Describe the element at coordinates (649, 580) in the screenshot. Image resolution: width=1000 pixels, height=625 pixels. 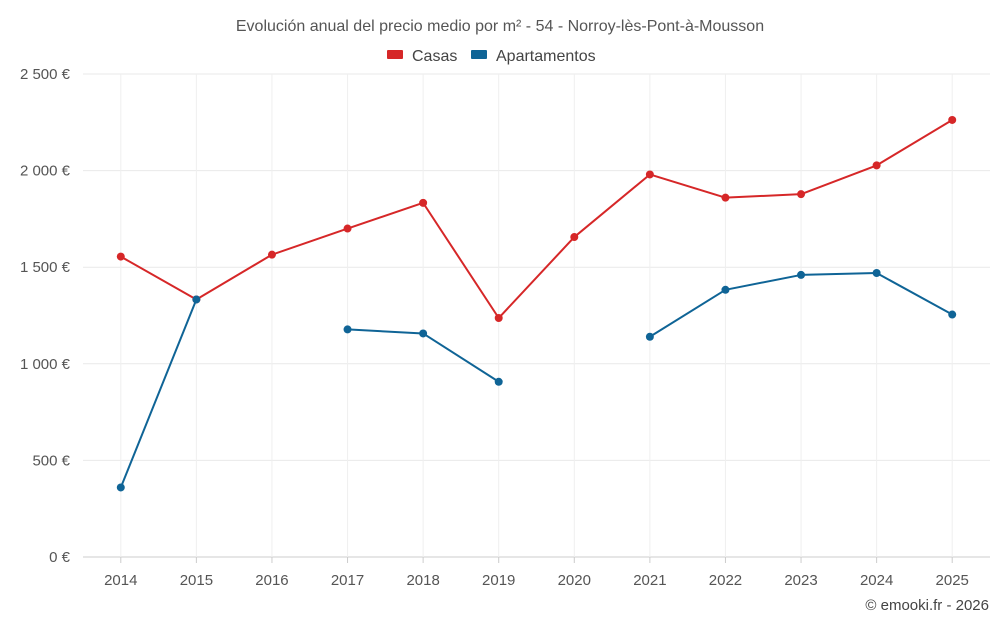
I see `x-tick-label: 2021` at that location.